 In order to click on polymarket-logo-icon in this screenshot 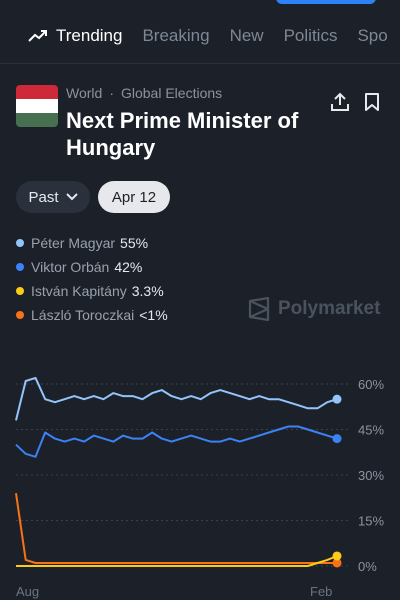, I will do `click(259, 309)`.